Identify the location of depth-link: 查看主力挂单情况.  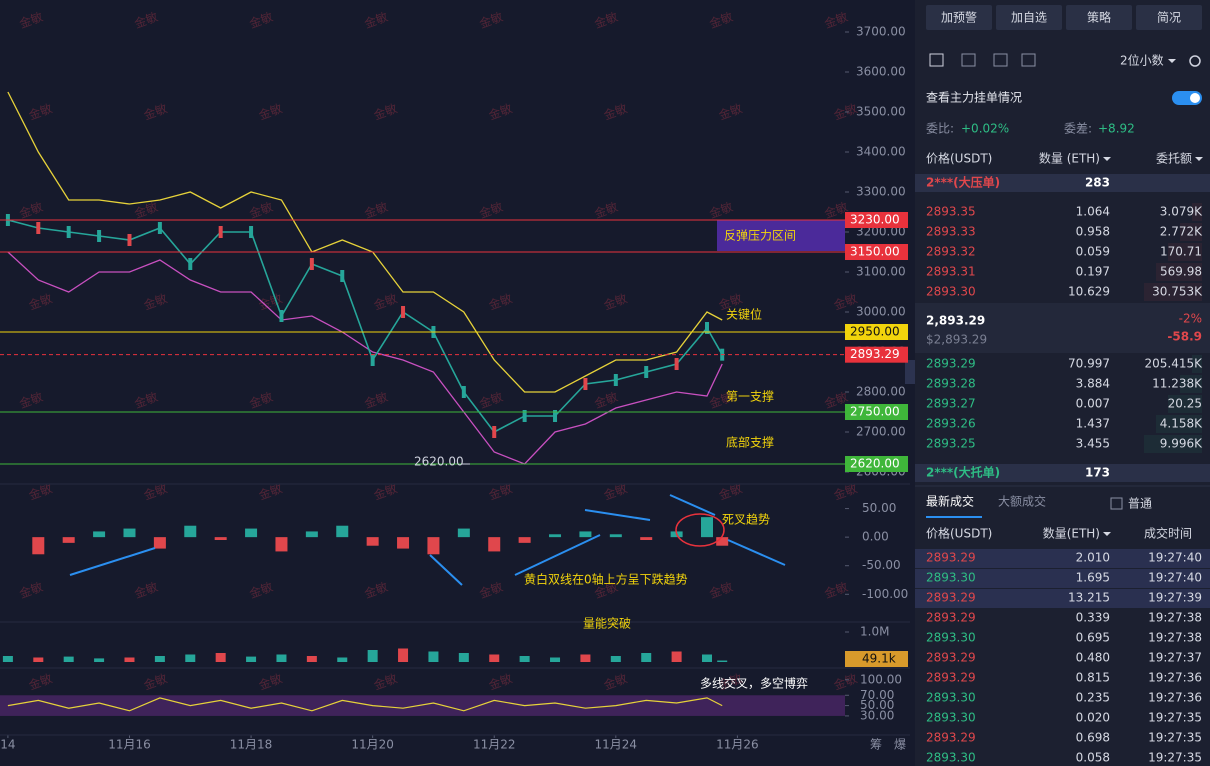
(974, 98).